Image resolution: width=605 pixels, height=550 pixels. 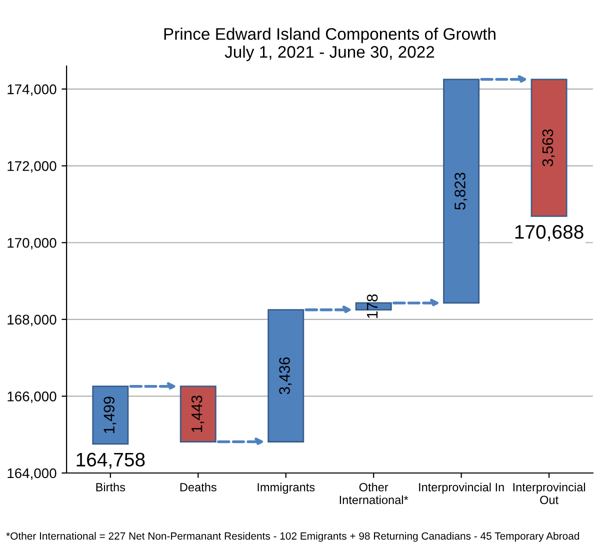 What do you see at coordinates (293, 537) in the screenshot?
I see `text: *Other International = 227 Net Non-Permanant Residents - 102 Emigrants + 98 Returning Canadians - 45 Temporary Abroad` at bounding box center [293, 537].